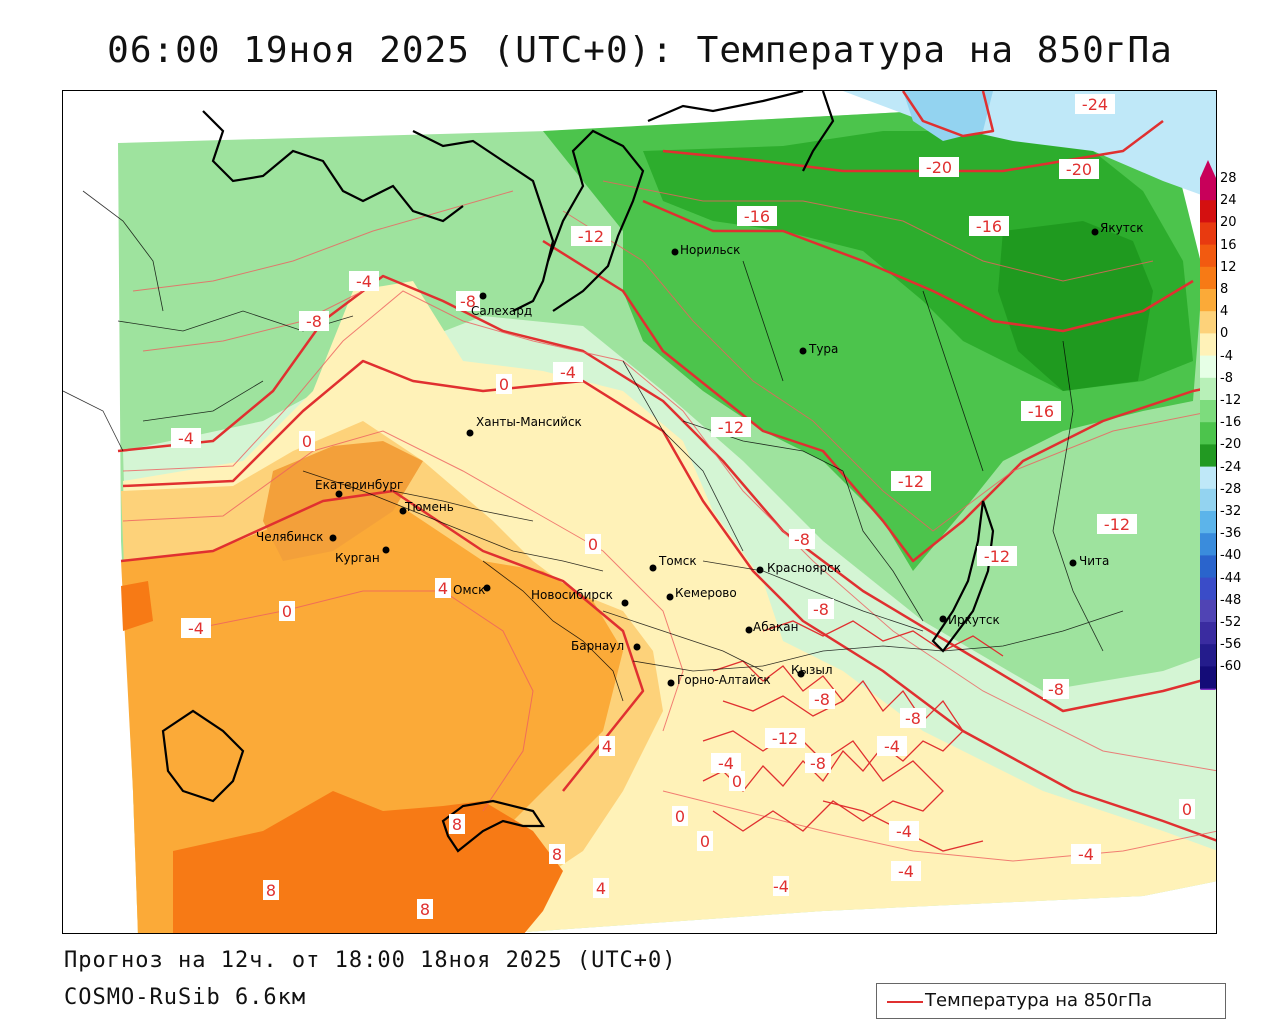 Image resolution: width=1280 pixels, height=1024 pixels. I want to click on colorbar-label: -48, so click(1231, 600).